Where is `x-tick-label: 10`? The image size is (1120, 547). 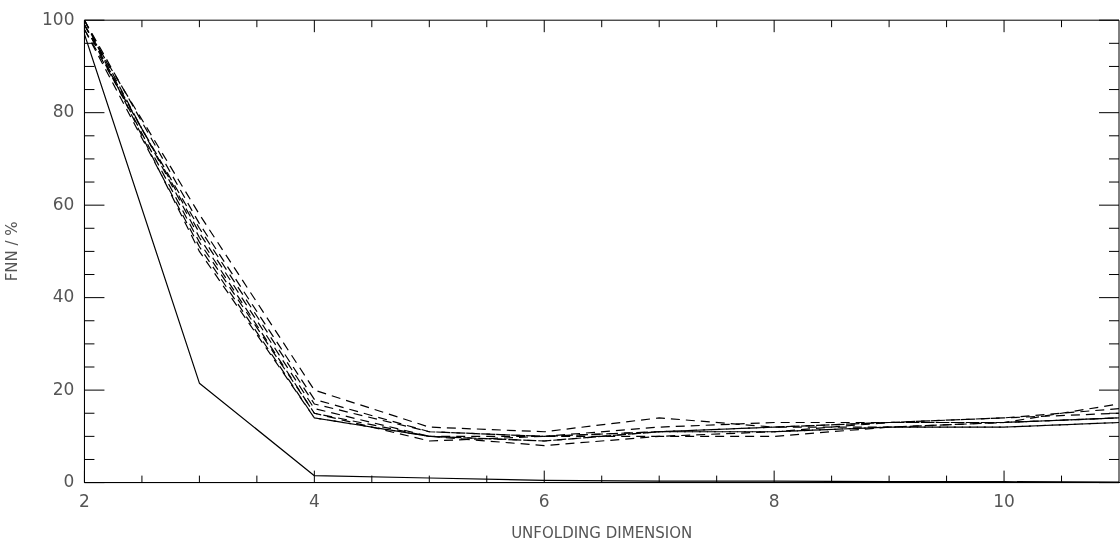 x-tick-label: 10 is located at coordinates (1004, 501).